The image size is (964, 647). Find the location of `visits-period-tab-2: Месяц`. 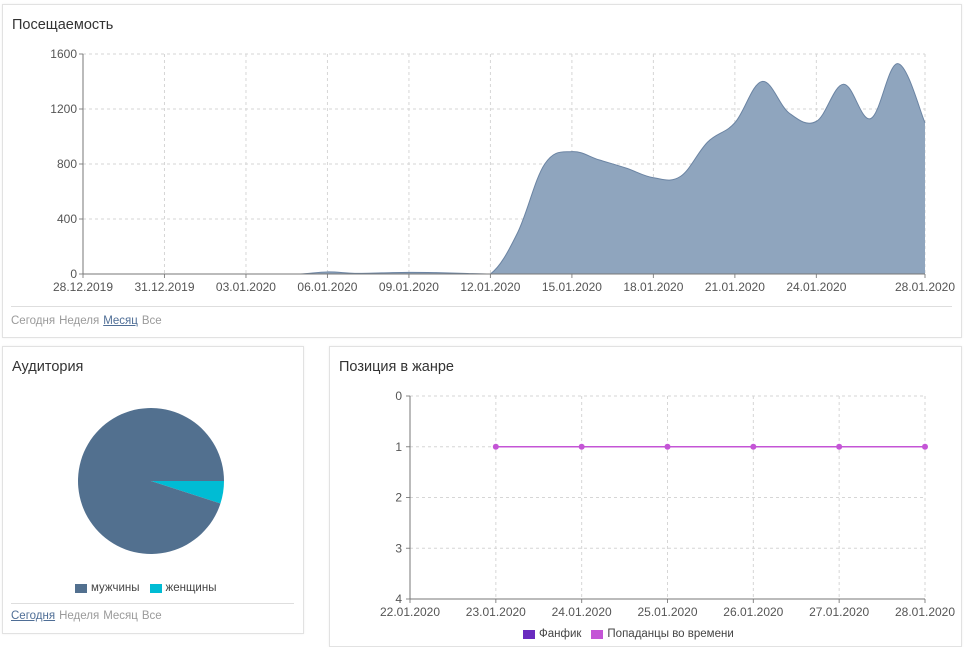

visits-period-tab-2: Месяц is located at coordinates (120, 321).